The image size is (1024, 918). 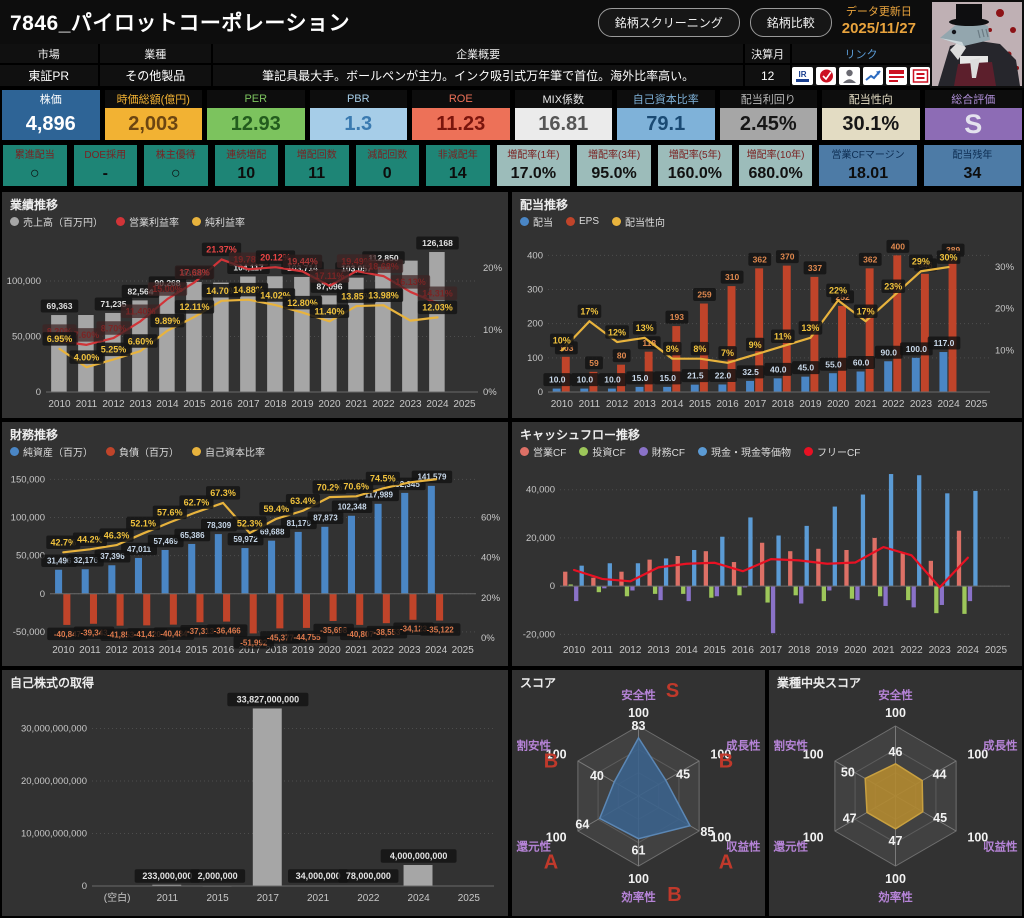 What do you see at coordinates (317, 173) in the screenshot?
I see `tile-value: 11` at bounding box center [317, 173].